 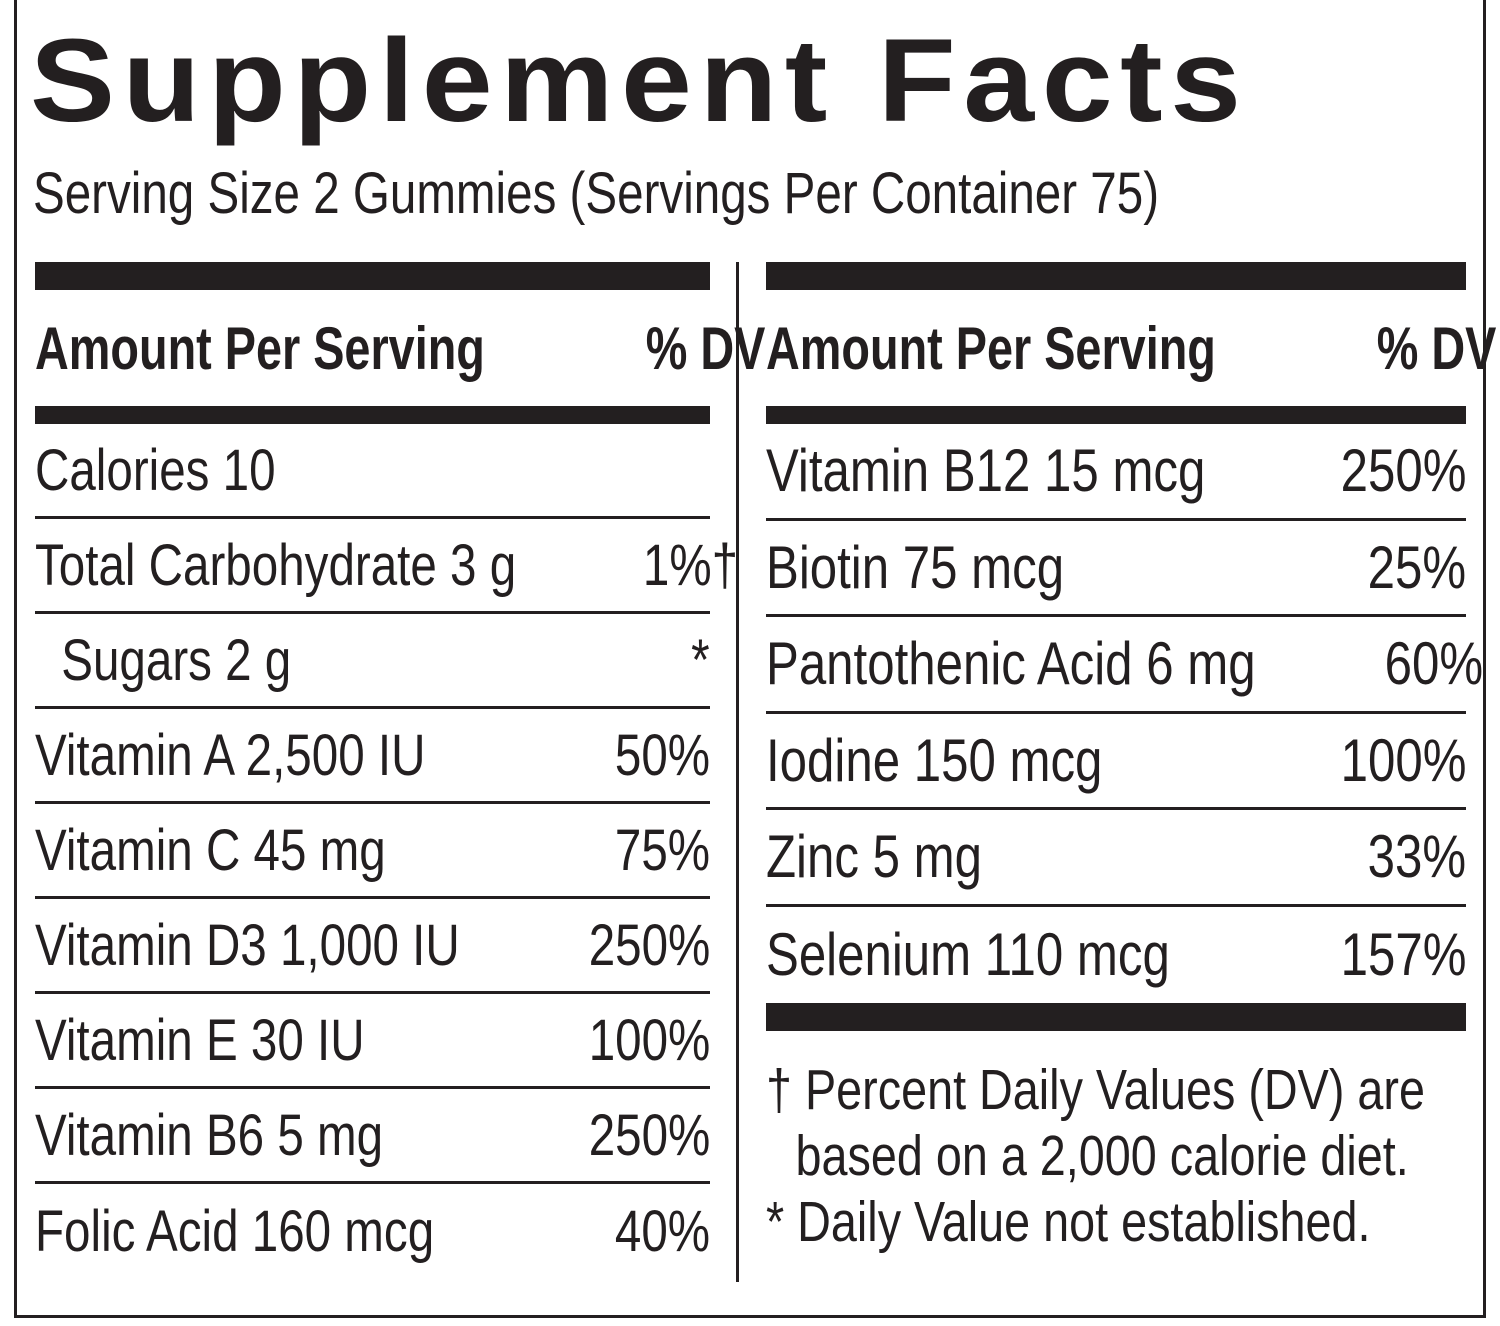 I want to click on nutrient-dv: 25%, so click(x=1416, y=567).